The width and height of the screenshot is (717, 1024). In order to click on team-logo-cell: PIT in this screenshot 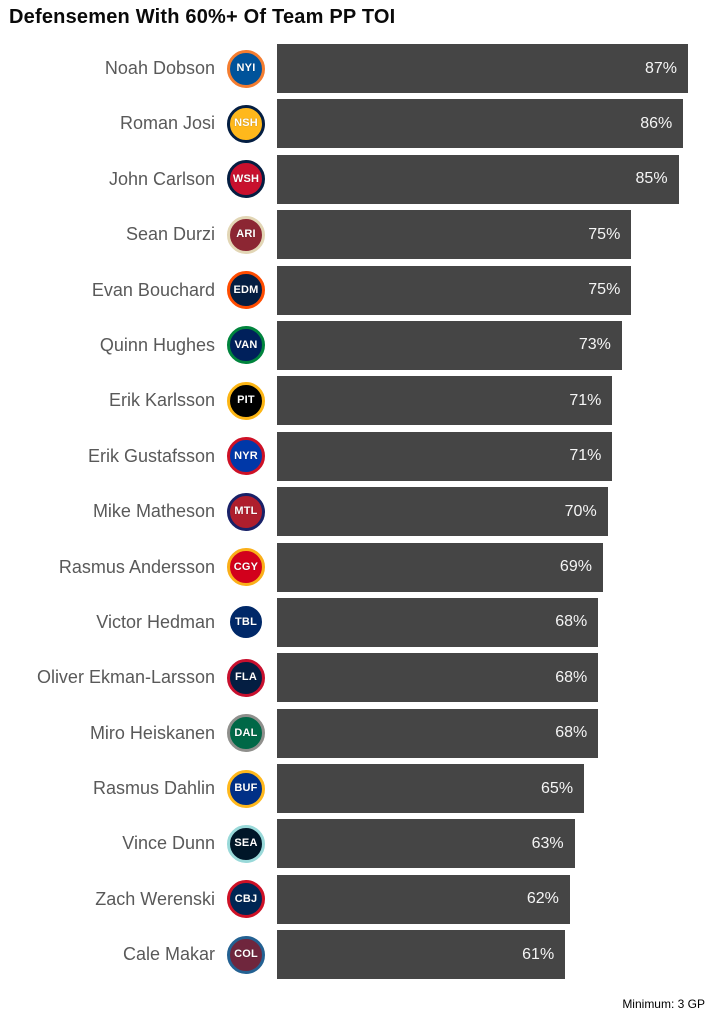, I will do `click(246, 400)`.